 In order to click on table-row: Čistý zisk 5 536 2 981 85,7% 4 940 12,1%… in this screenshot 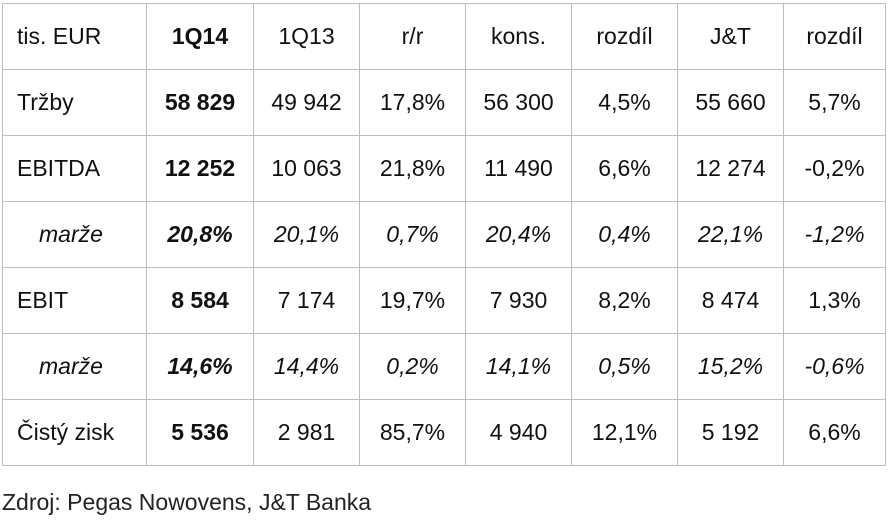, I will do `click(444, 432)`.